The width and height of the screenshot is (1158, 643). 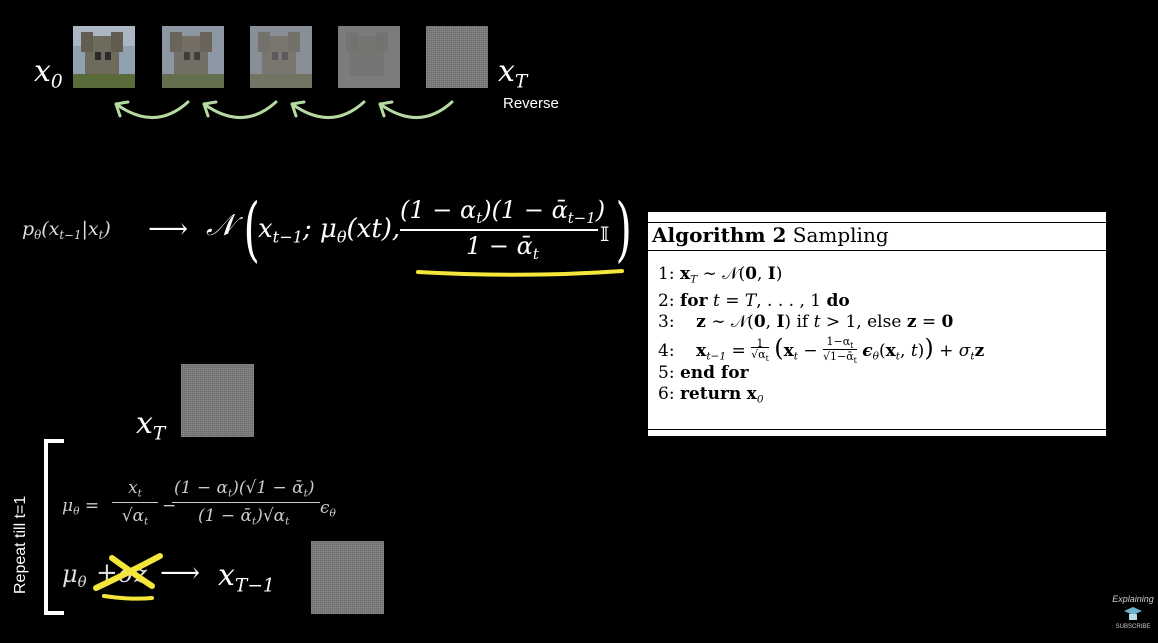 I want to click on algorithm-line-2: 2: for t = T, . . . , 1 do, so click(x=754, y=300).